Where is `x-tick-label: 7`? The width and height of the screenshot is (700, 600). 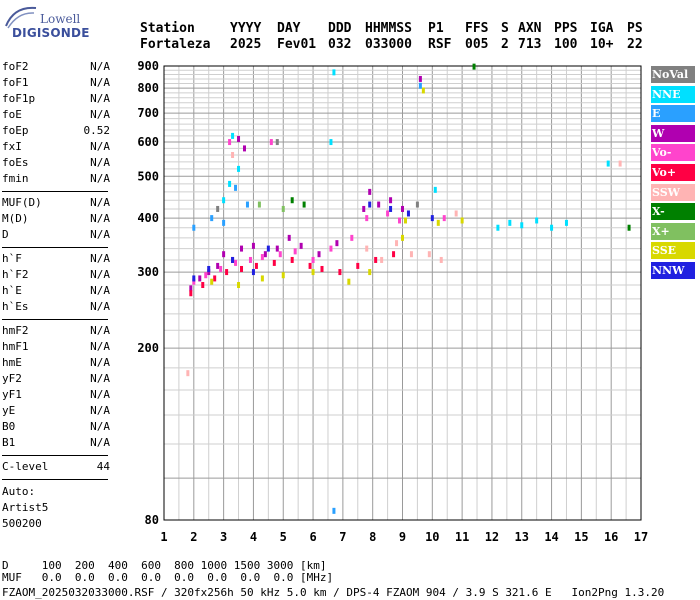 x-tick-label: 7 is located at coordinates (342, 537).